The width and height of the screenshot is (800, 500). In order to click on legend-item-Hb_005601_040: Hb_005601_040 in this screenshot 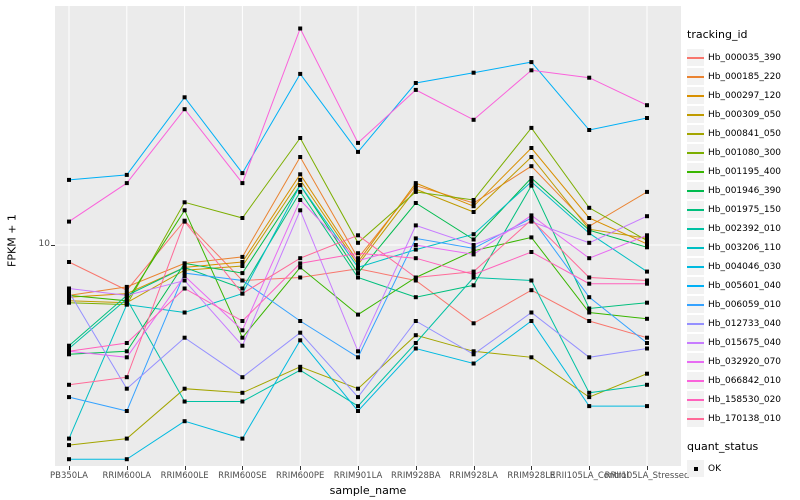, I will do `click(743, 285)`.